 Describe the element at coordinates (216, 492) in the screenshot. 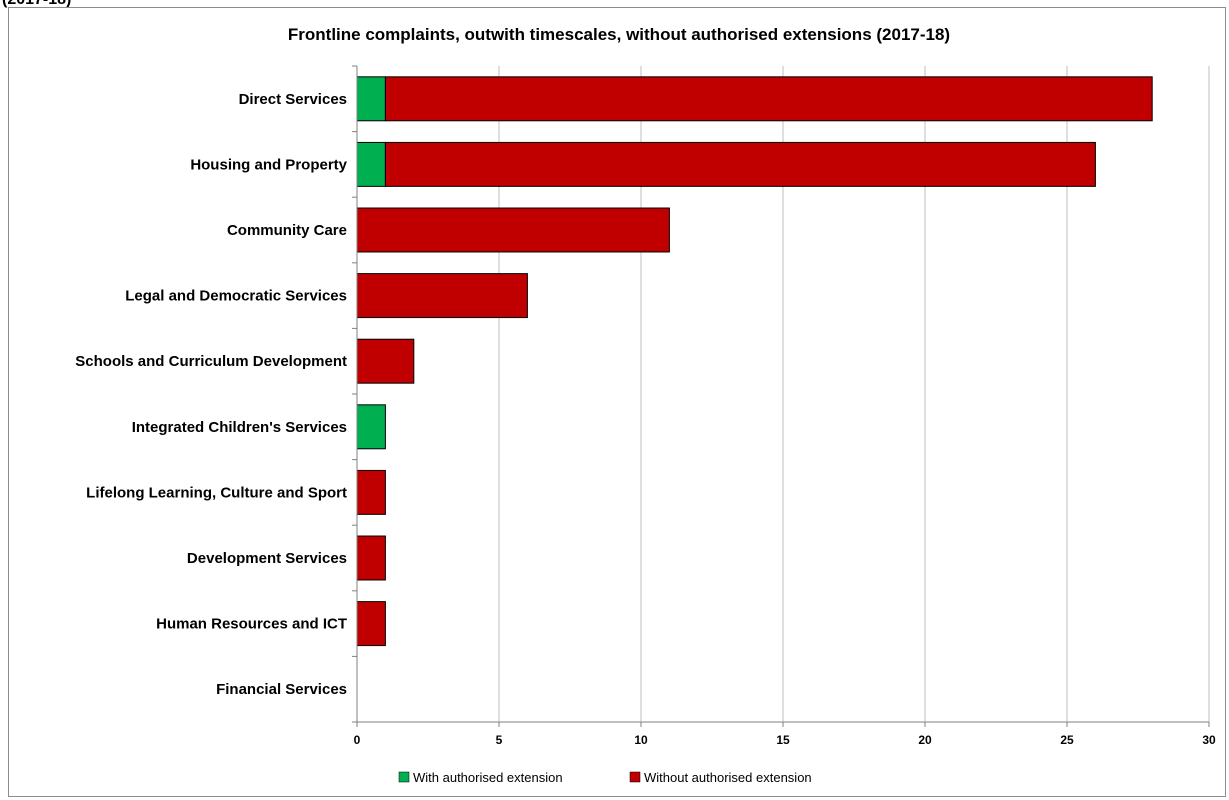

I see `category-label-6: Lifelong Learning, Culture and Sport` at that location.